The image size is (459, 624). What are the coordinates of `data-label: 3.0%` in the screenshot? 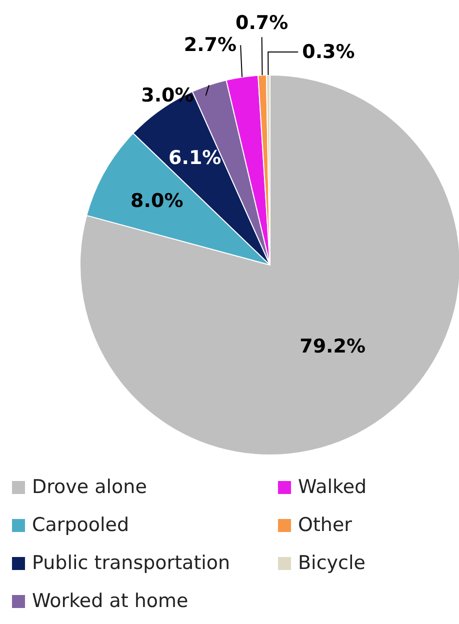 It's located at (167, 95).